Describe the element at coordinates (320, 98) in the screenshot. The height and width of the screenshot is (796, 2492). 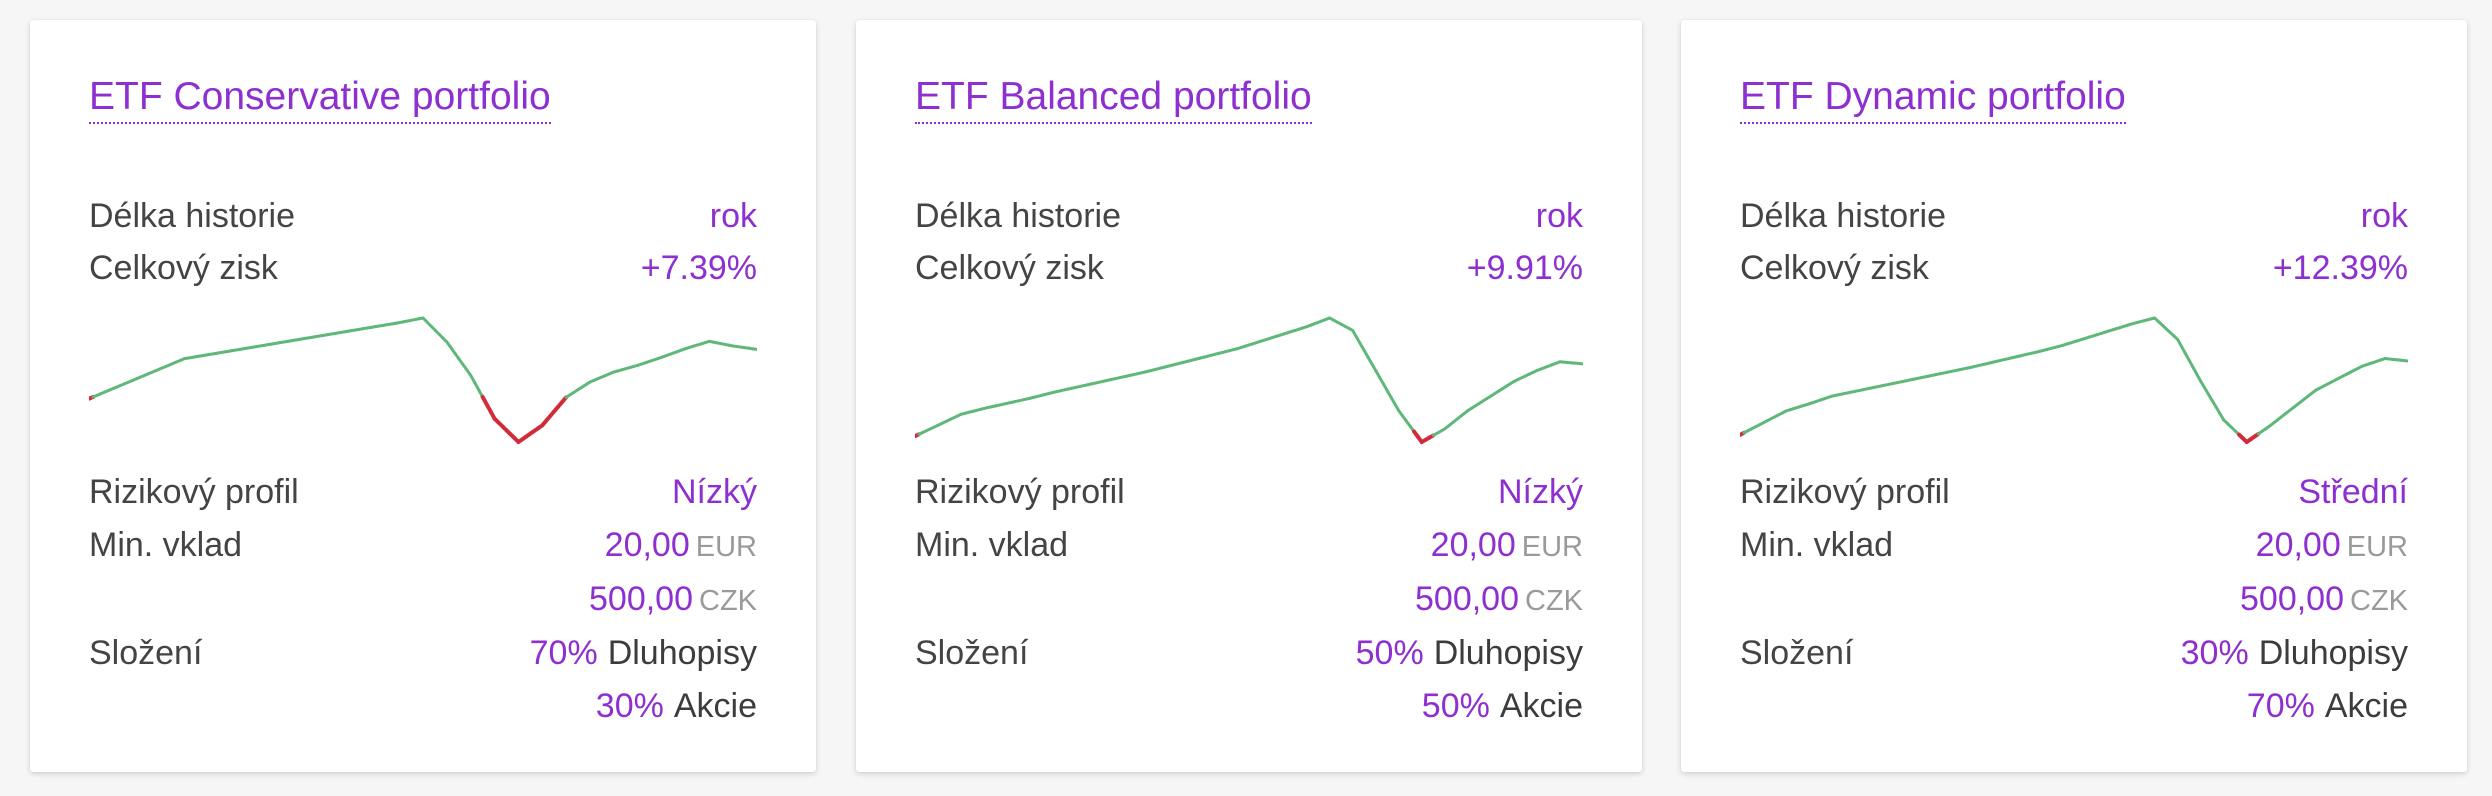
I see `portfolio-title-link: ETF Conservative portfolio` at that location.